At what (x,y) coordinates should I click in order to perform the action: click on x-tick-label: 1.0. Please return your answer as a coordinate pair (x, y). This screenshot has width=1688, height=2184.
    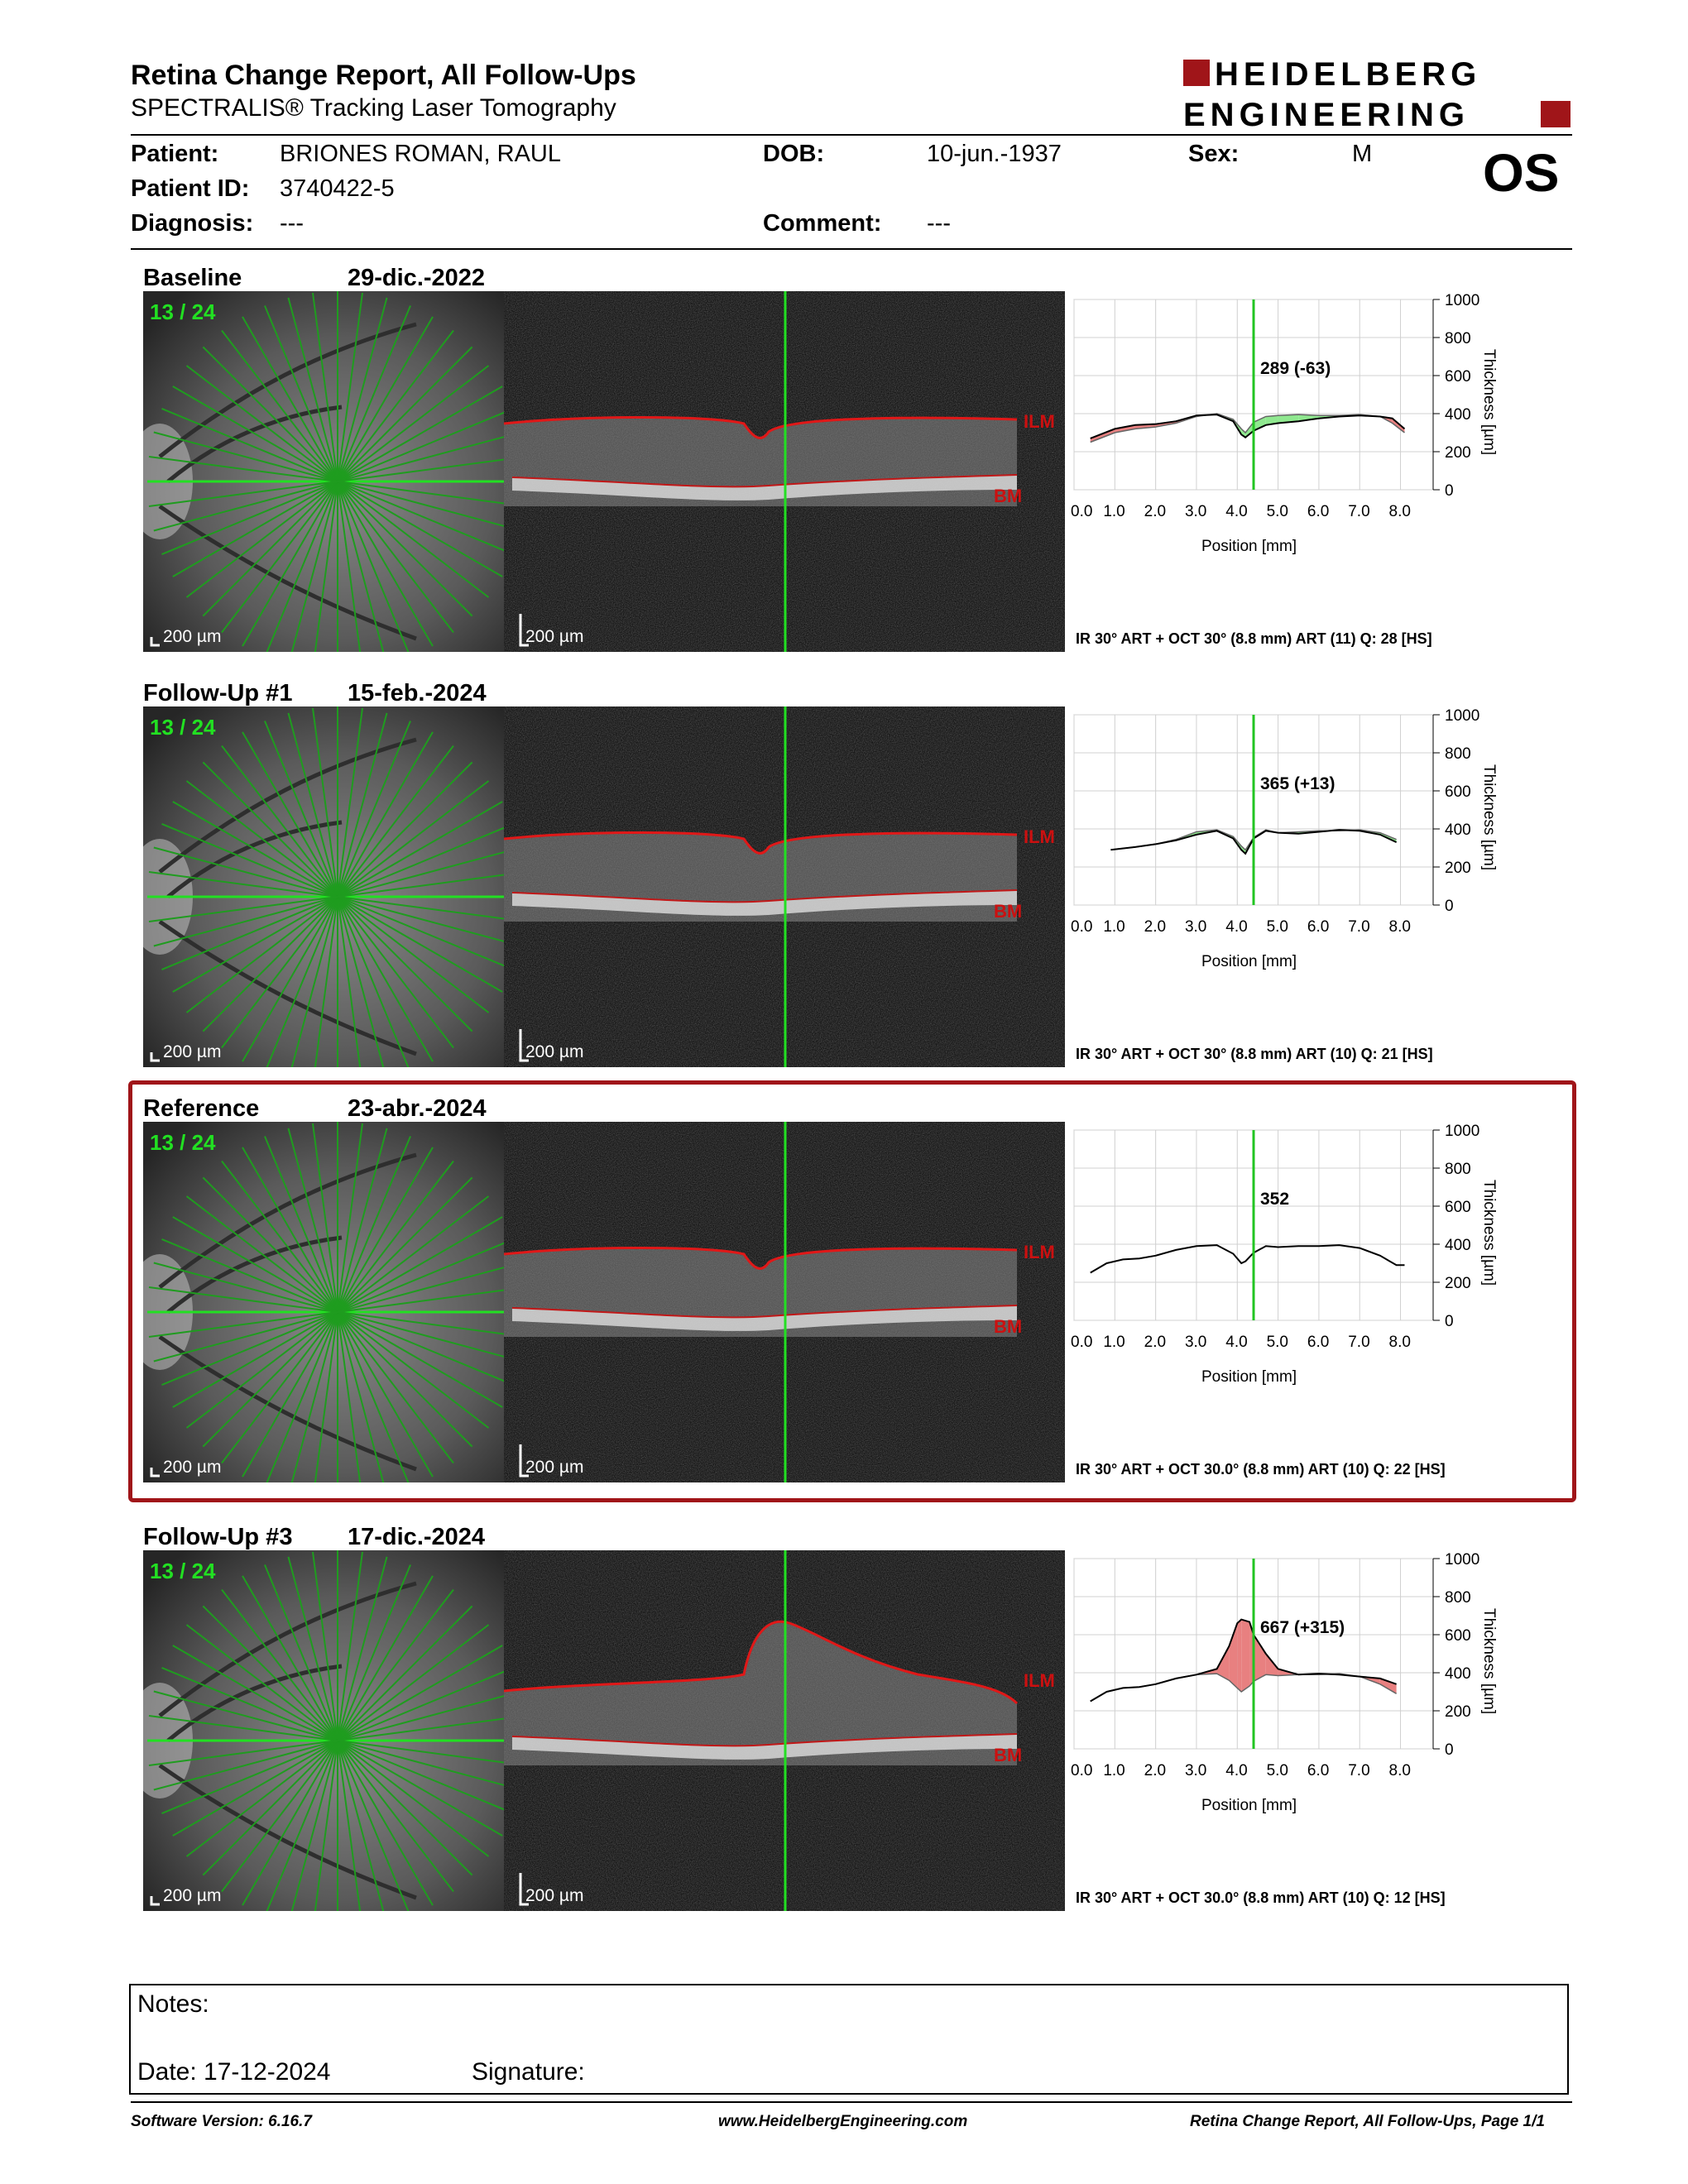
    Looking at the image, I should click on (1114, 1342).